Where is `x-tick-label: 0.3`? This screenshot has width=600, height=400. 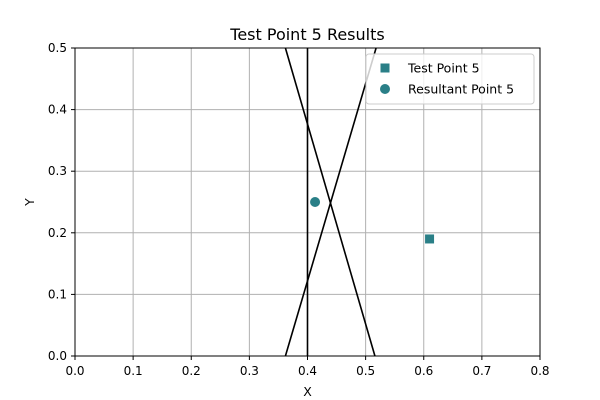
x-tick-label: 0.3 is located at coordinates (249, 371).